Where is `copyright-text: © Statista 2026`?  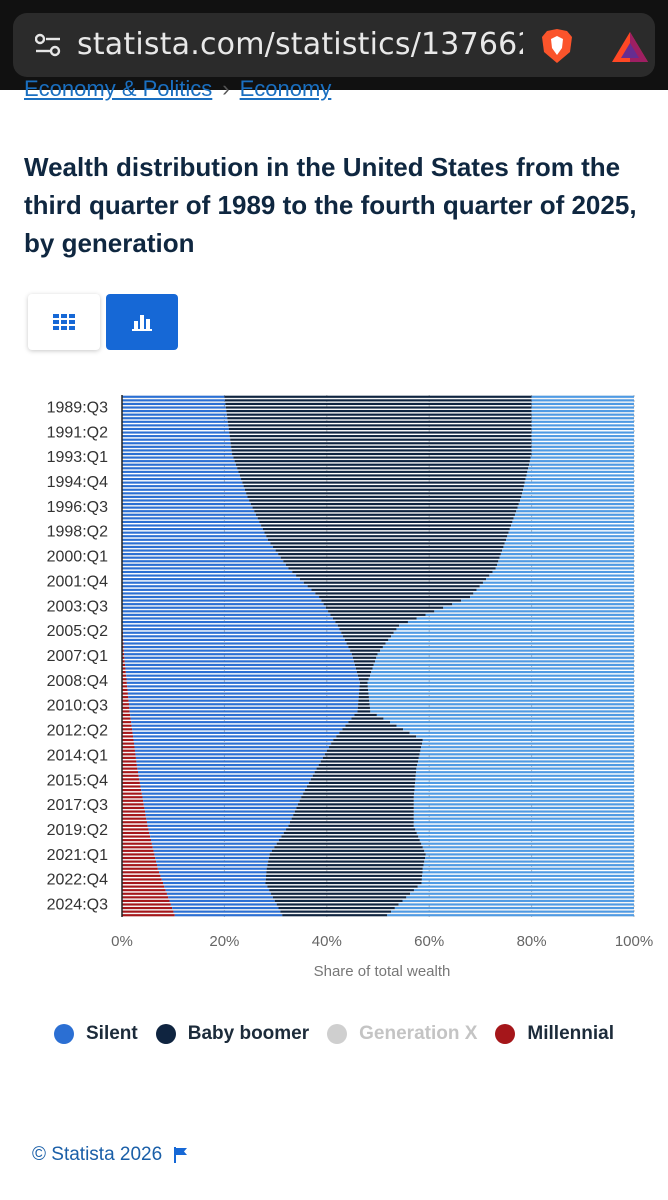
copyright-text: © Statista 2026 is located at coordinates (97, 1154).